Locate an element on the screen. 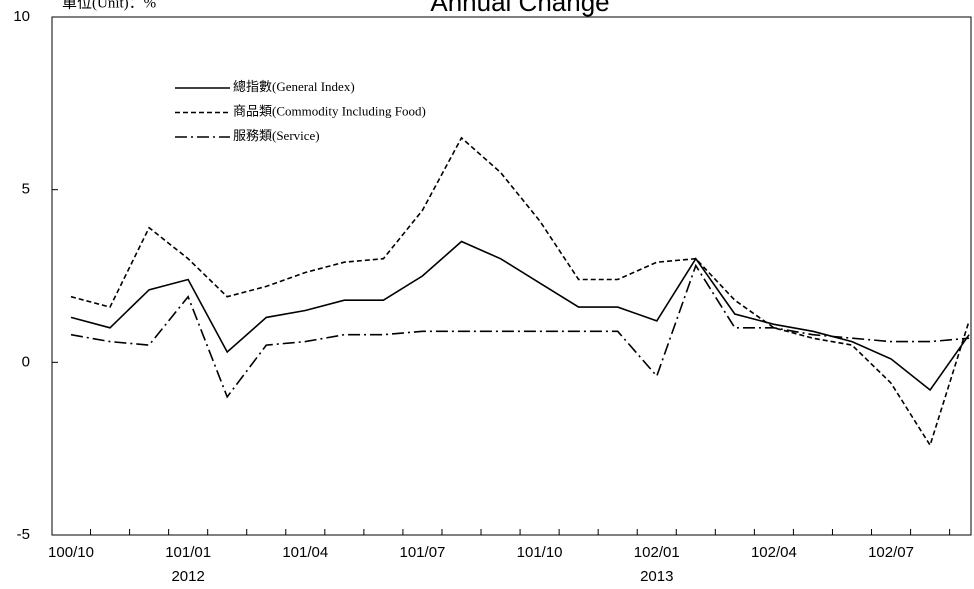  y-tick-label: -5 is located at coordinates (23, 534).